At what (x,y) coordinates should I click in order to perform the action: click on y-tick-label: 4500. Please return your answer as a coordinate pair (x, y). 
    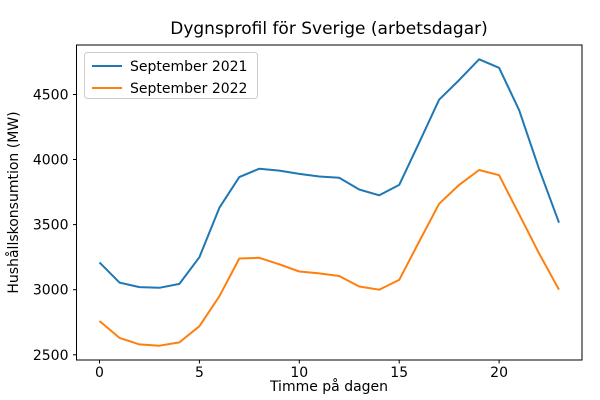
    Looking at the image, I should click on (51, 96).